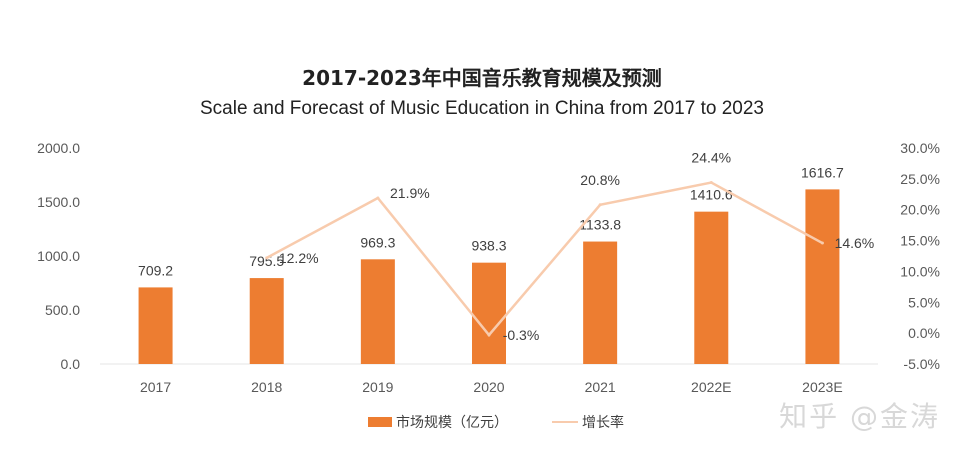  I want to click on line-data-label: -0.3%, so click(521, 335).